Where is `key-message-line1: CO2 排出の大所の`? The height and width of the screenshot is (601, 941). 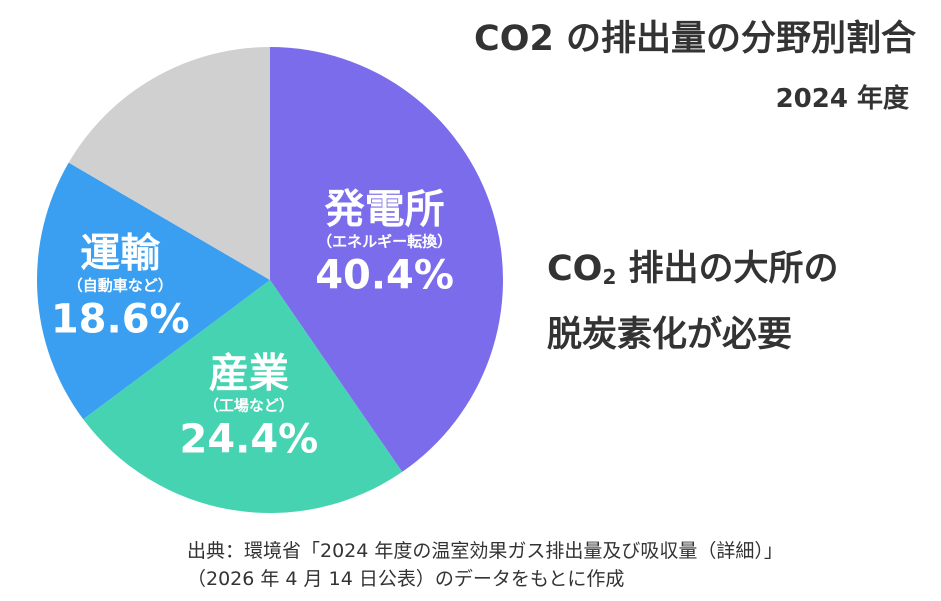
key-message-line1: CO2 排出の大所の is located at coordinates (693, 273).